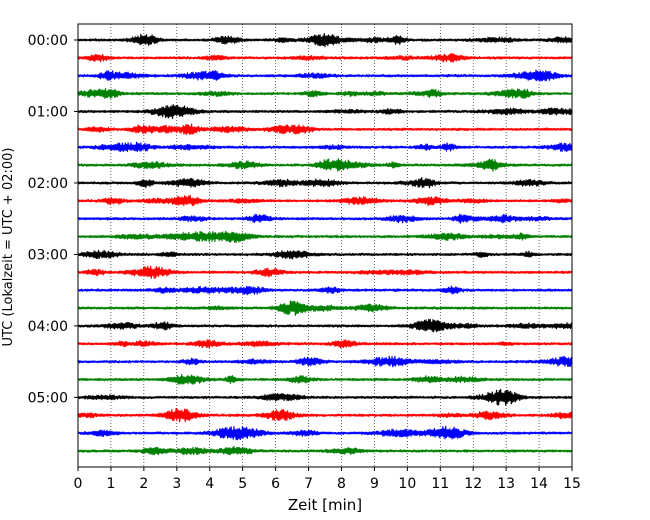 The height and width of the screenshot is (520, 650). Describe the element at coordinates (308, 484) in the screenshot. I see `x-tick-label: 7` at that location.